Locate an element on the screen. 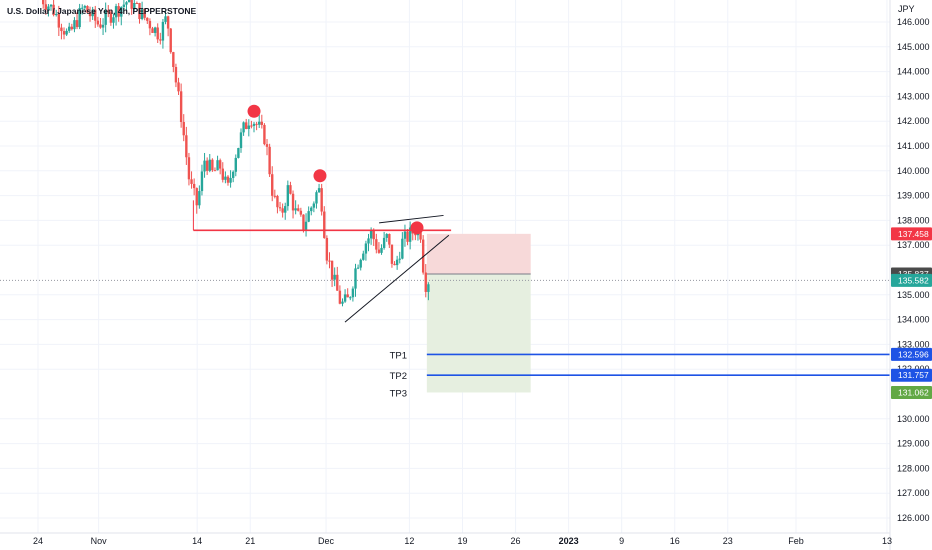 Image resolution: width=932 pixels, height=550 pixels. x-tick-label: 21 is located at coordinates (250, 541).